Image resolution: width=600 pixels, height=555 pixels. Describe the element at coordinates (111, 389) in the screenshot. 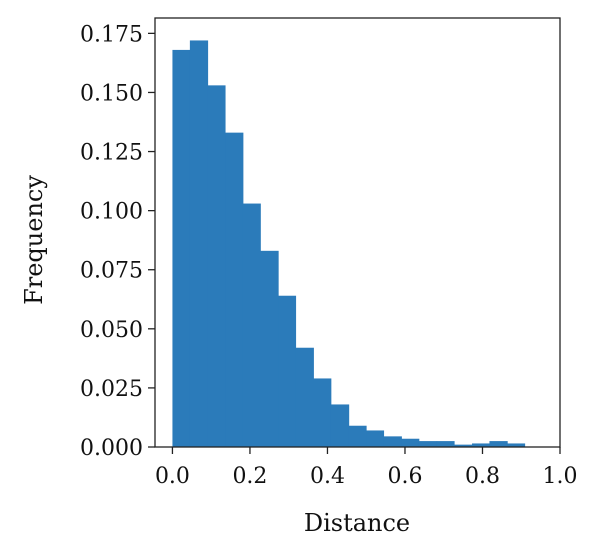

I see `y-tick-label: 0.025` at that location.